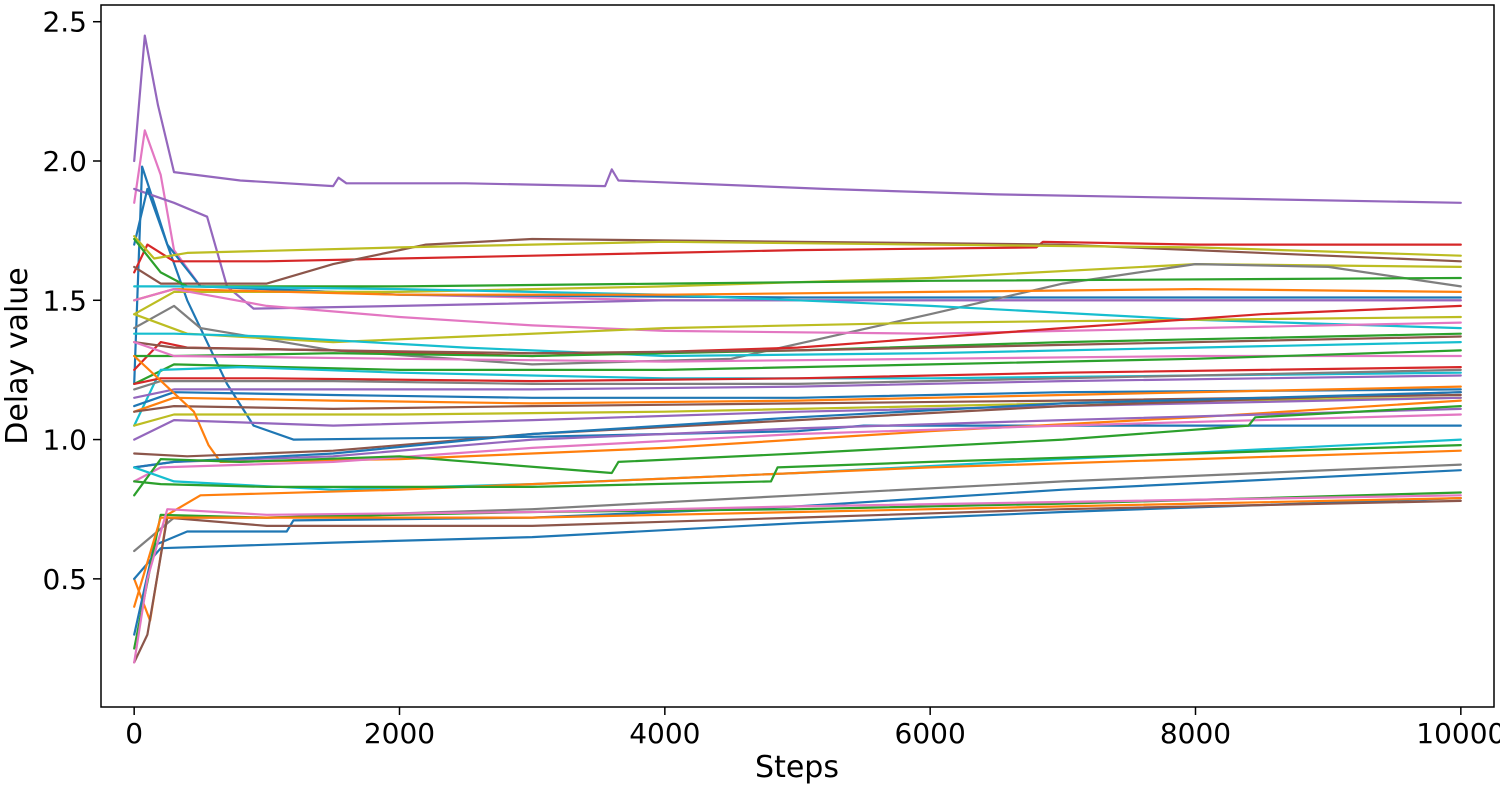  Describe the element at coordinates (64, 300) in the screenshot. I see `y-tick-label: 1.5` at that location.